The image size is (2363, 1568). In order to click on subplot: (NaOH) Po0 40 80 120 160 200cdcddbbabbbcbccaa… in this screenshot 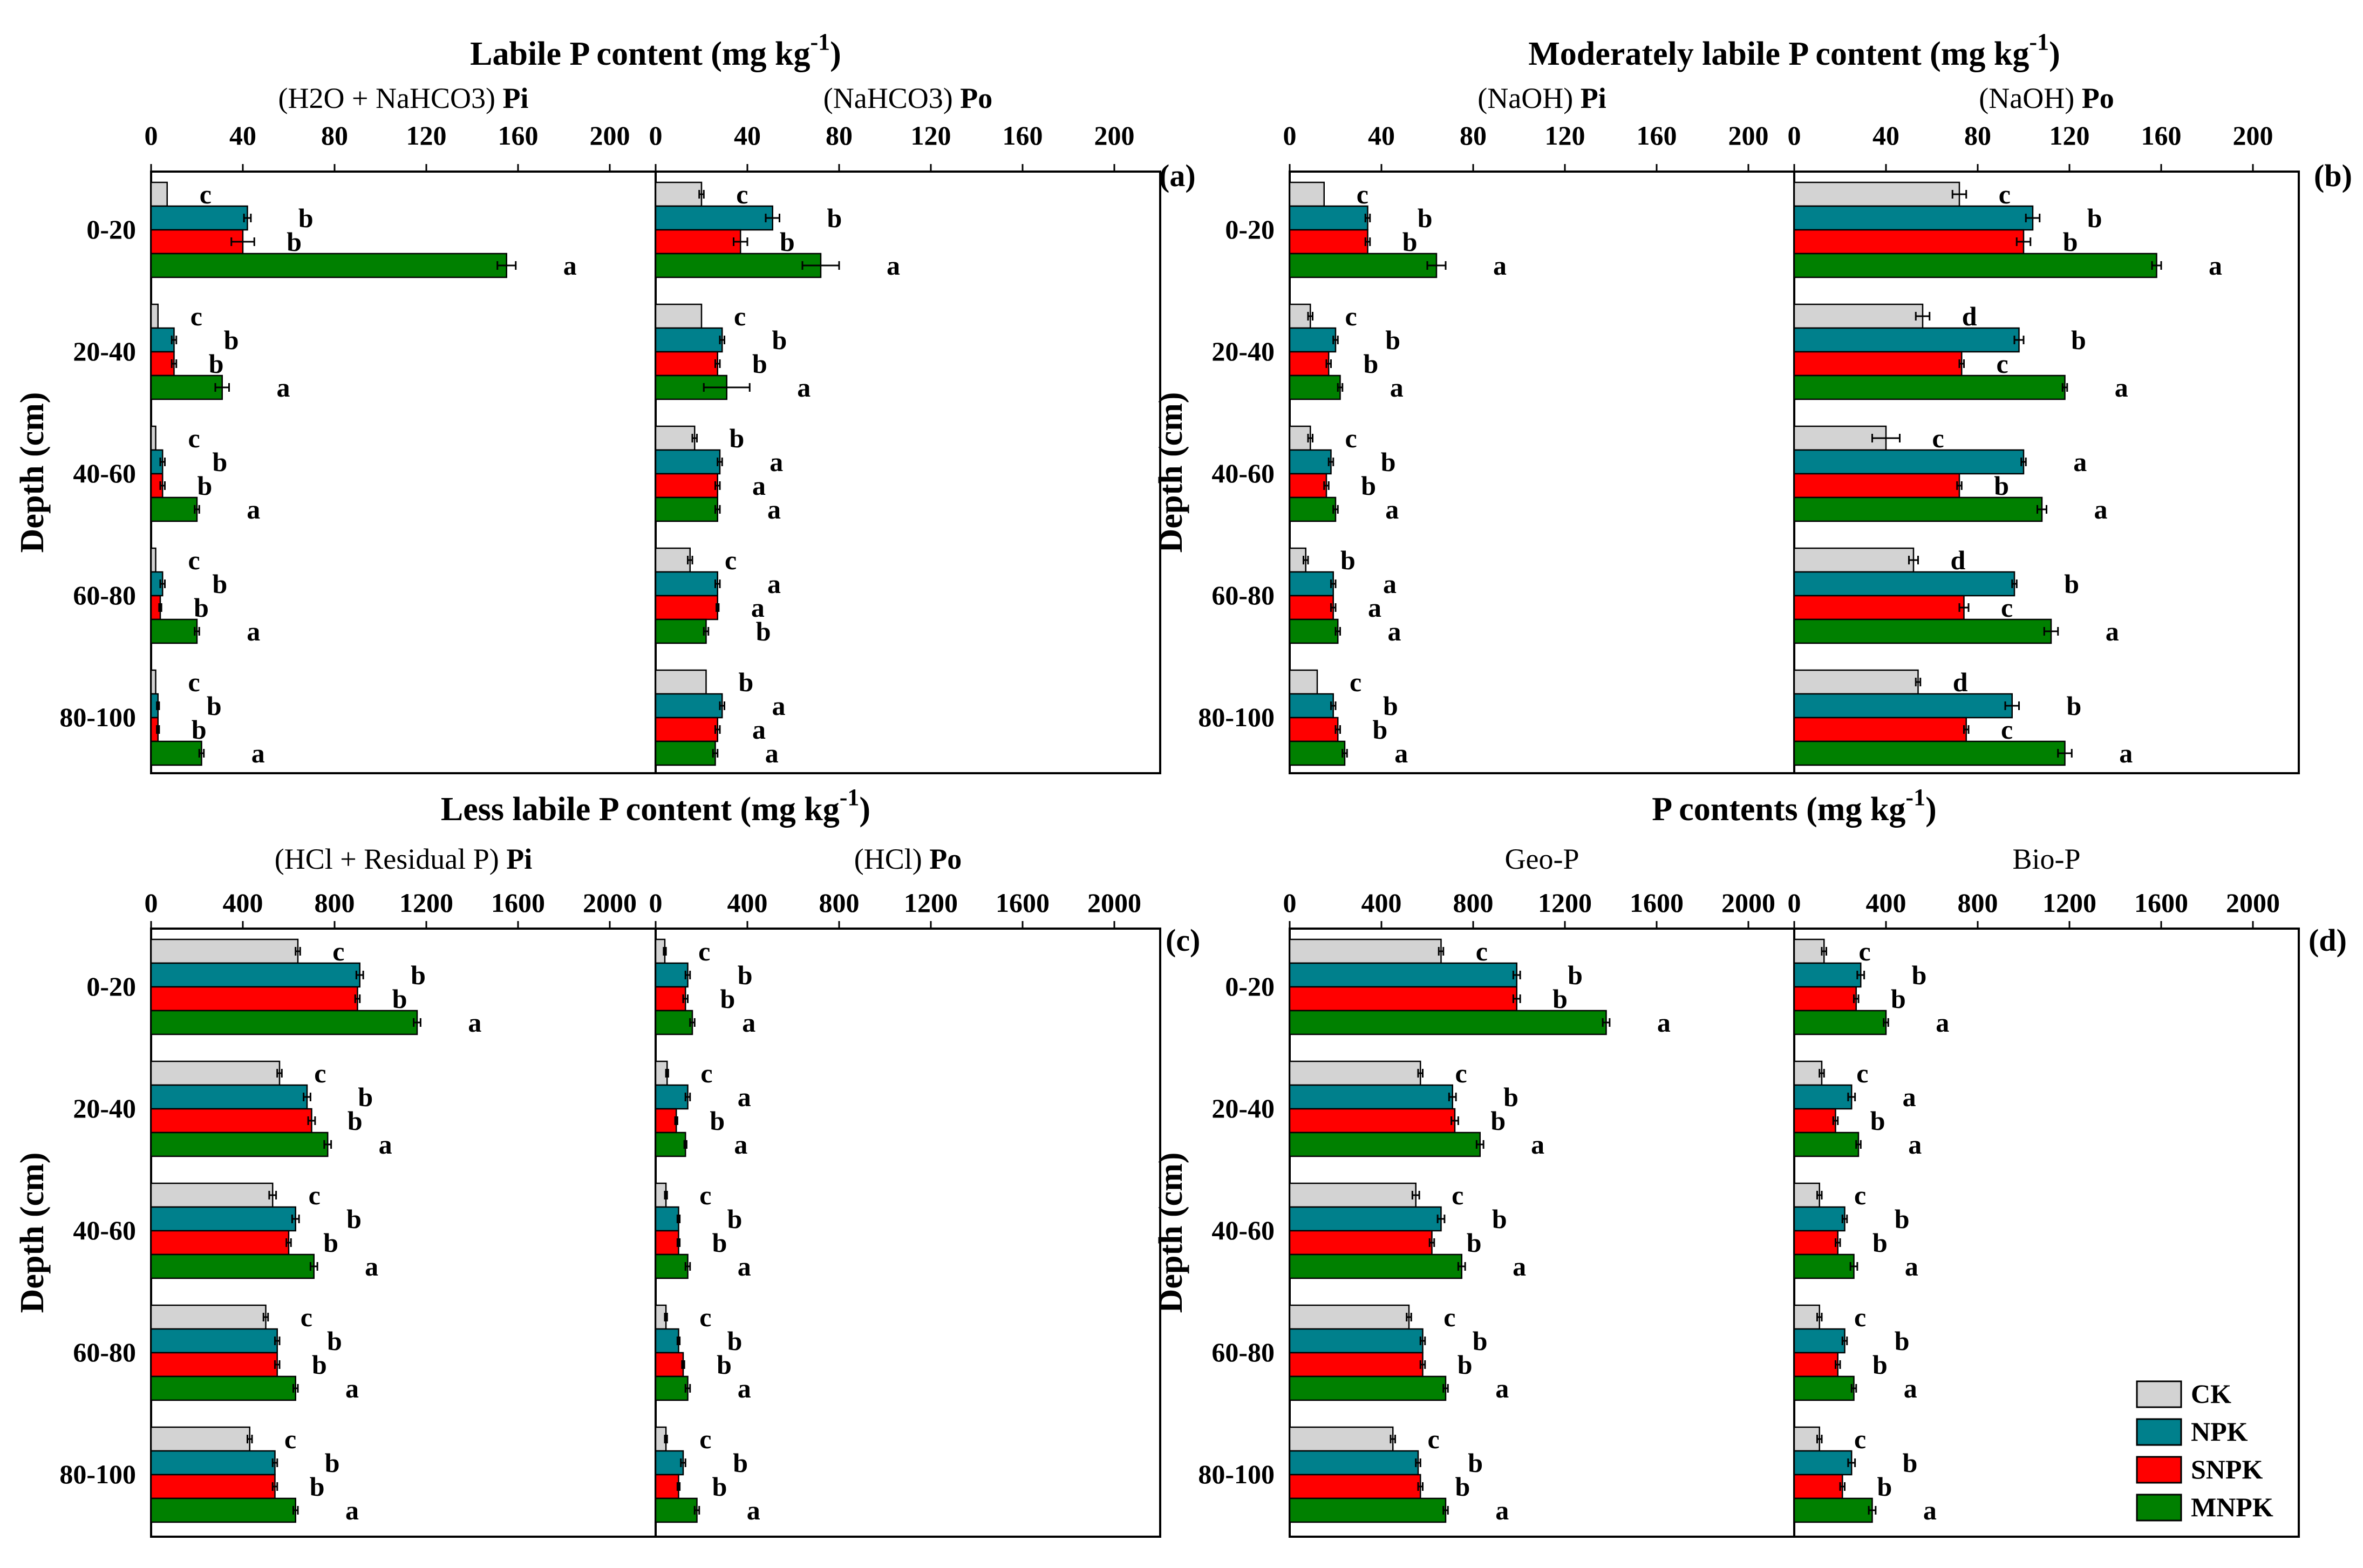, I will do `click(2044, 428)`.